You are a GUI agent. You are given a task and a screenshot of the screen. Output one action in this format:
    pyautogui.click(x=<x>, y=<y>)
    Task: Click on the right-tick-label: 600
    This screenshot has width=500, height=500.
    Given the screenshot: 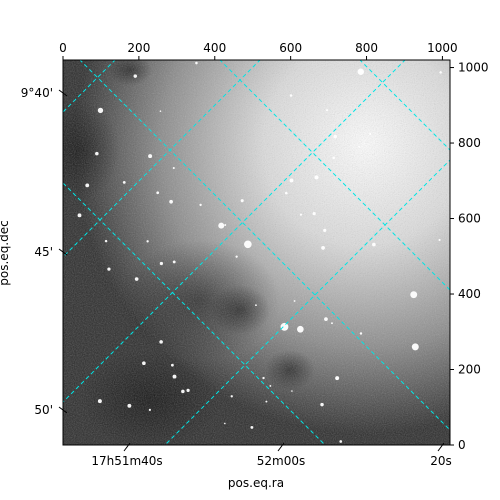 What is the action you would take?
    pyautogui.click(x=469, y=219)
    